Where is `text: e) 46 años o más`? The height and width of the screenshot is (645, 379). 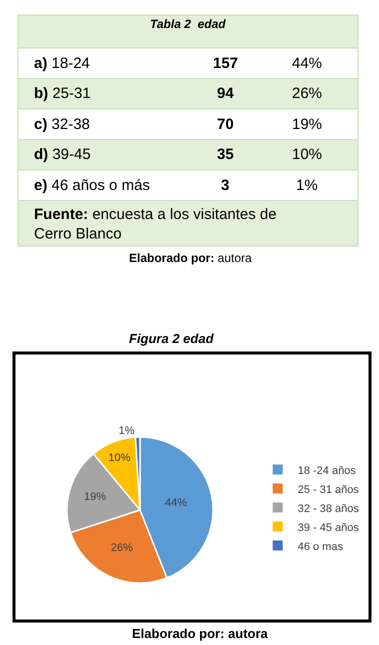
text: e) 46 años o más is located at coordinates (92, 185).